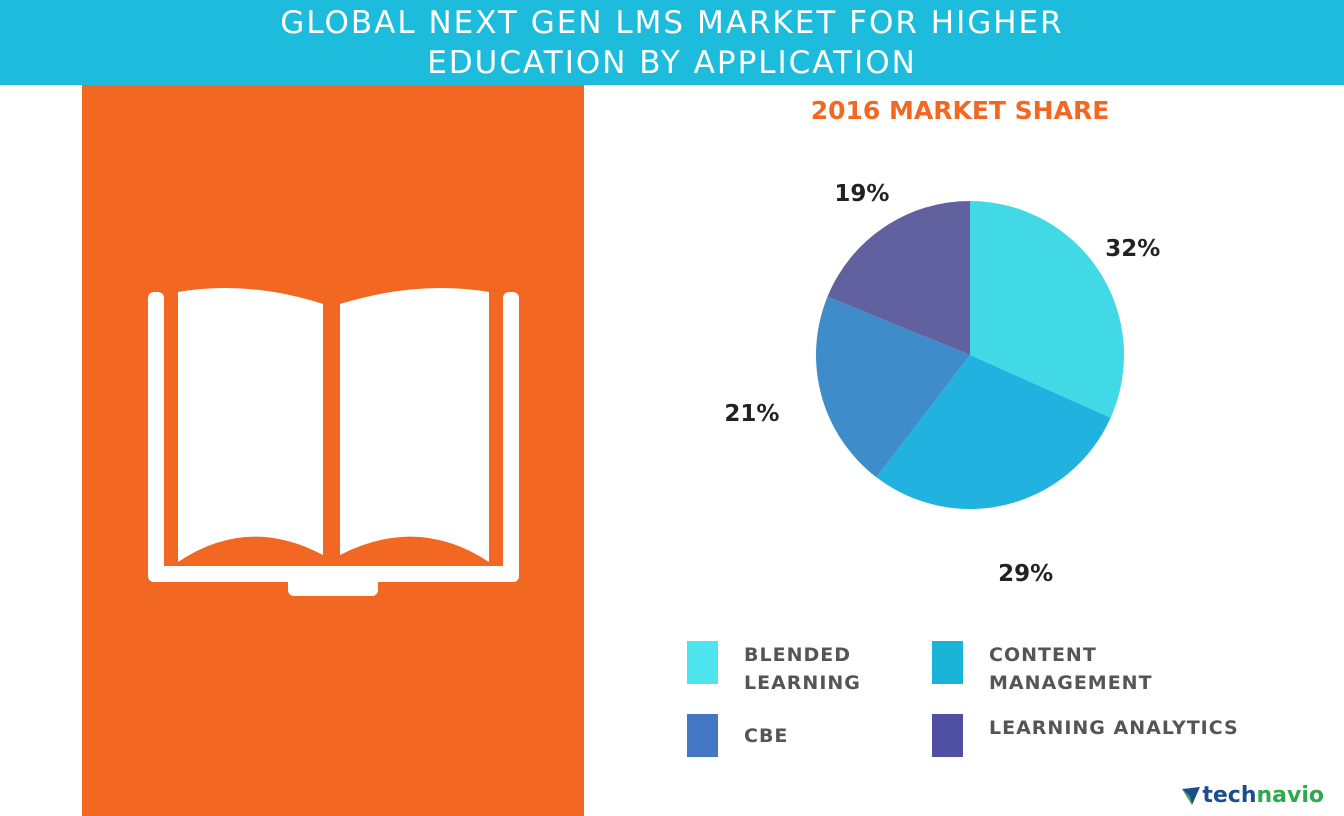 This screenshot has height=816, width=1344. Describe the element at coordinates (1133, 249) in the screenshot. I see `data-label-blended-learning: 32%` at that location.